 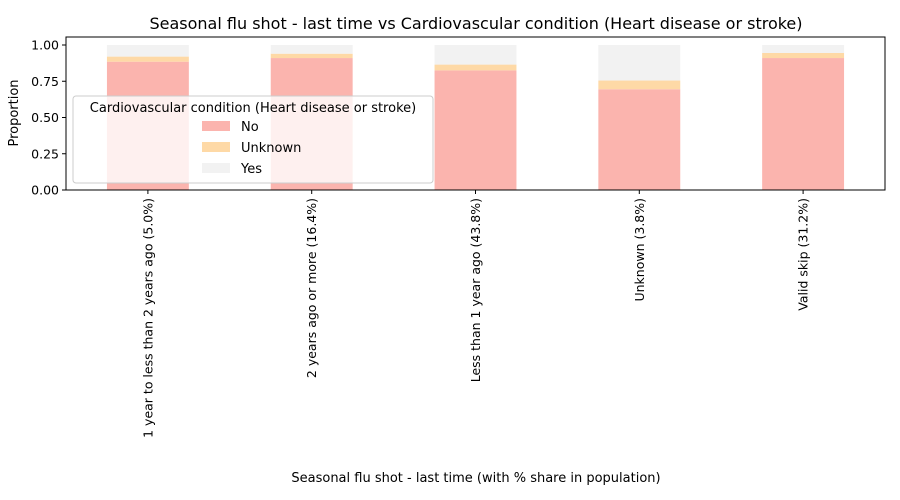 What do you see at coordinates (45, 117) in the screenshot?
I see `y-tick-label: 0.50` at bounding box center [45, 117].